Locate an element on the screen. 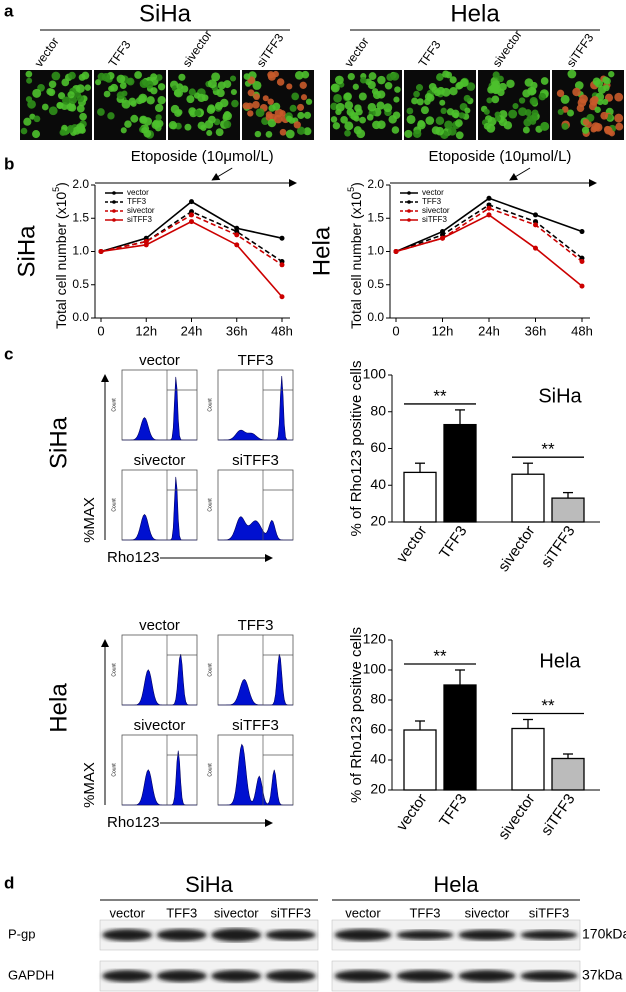  y-axis-label: %MAX is located at coordinates (89, 785).